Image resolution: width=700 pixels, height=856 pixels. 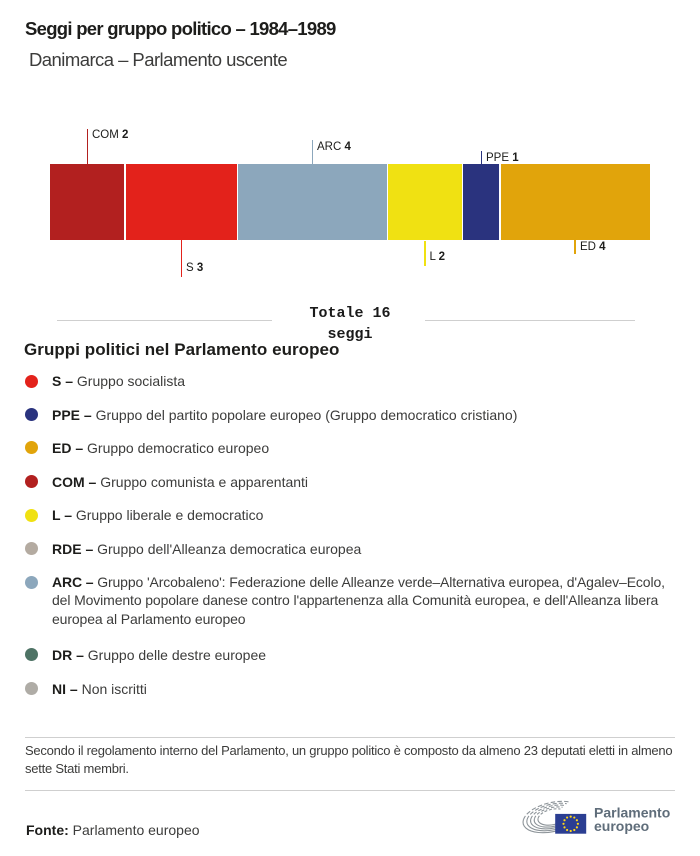 What do you see at coordinates (621, 826) in the screenshot?
I see `svg-text: europeo` at bounding box center [621, 826].